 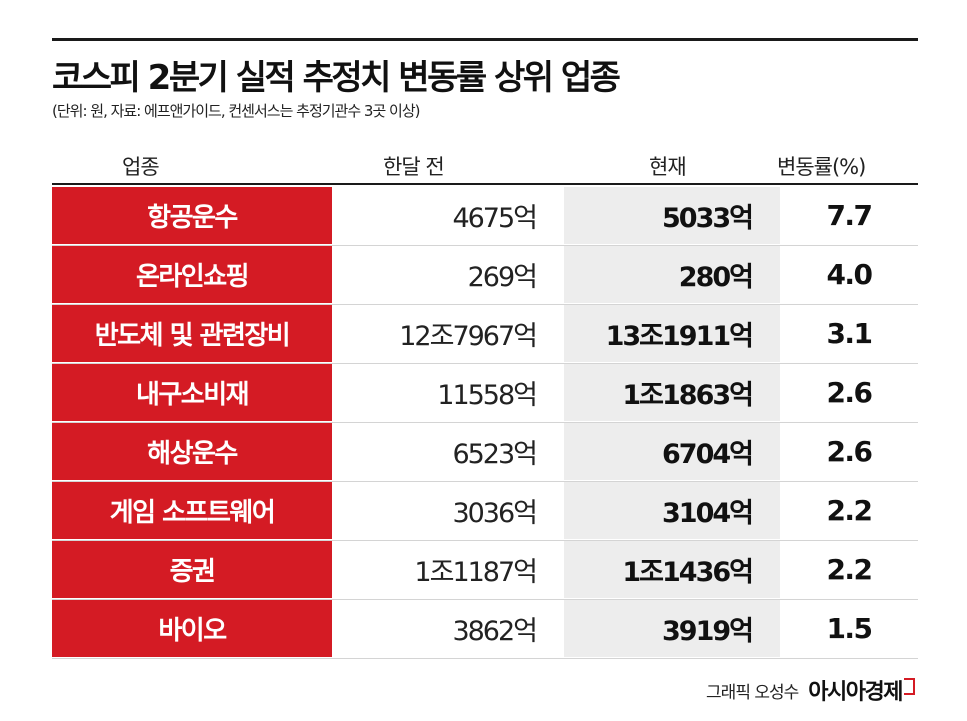 I want to click on column-header-industry: 업종, so click(x=141, y=167).